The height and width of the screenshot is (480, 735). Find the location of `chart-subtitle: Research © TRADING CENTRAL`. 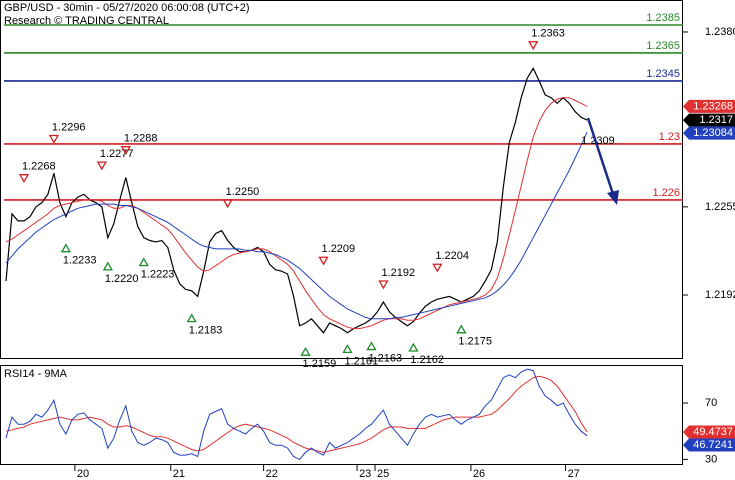

chart-subtitle: Research © TRADING CENTRAL is located at coordinates (86, 21).